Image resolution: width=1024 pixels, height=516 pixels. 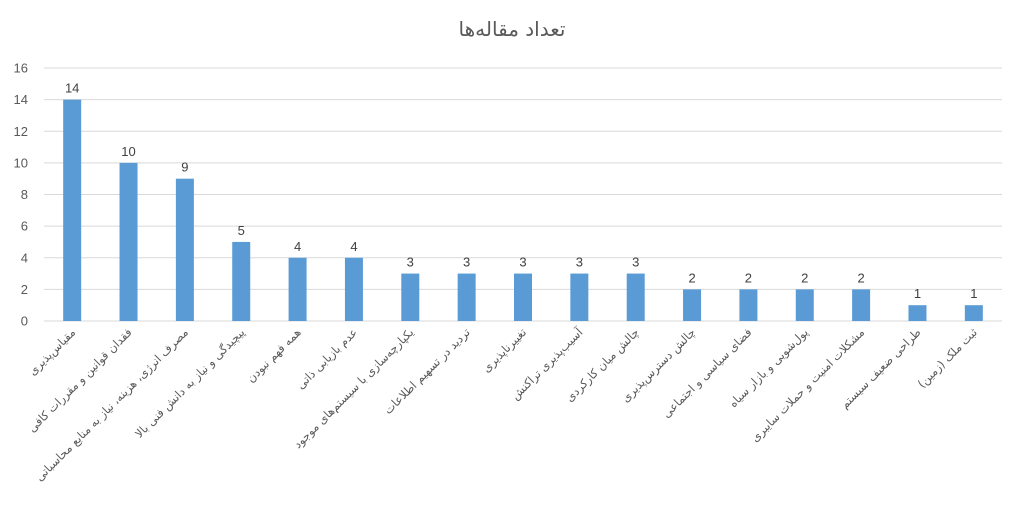 I want to click on y-tick-label: 14, so click(x=21, y=99).